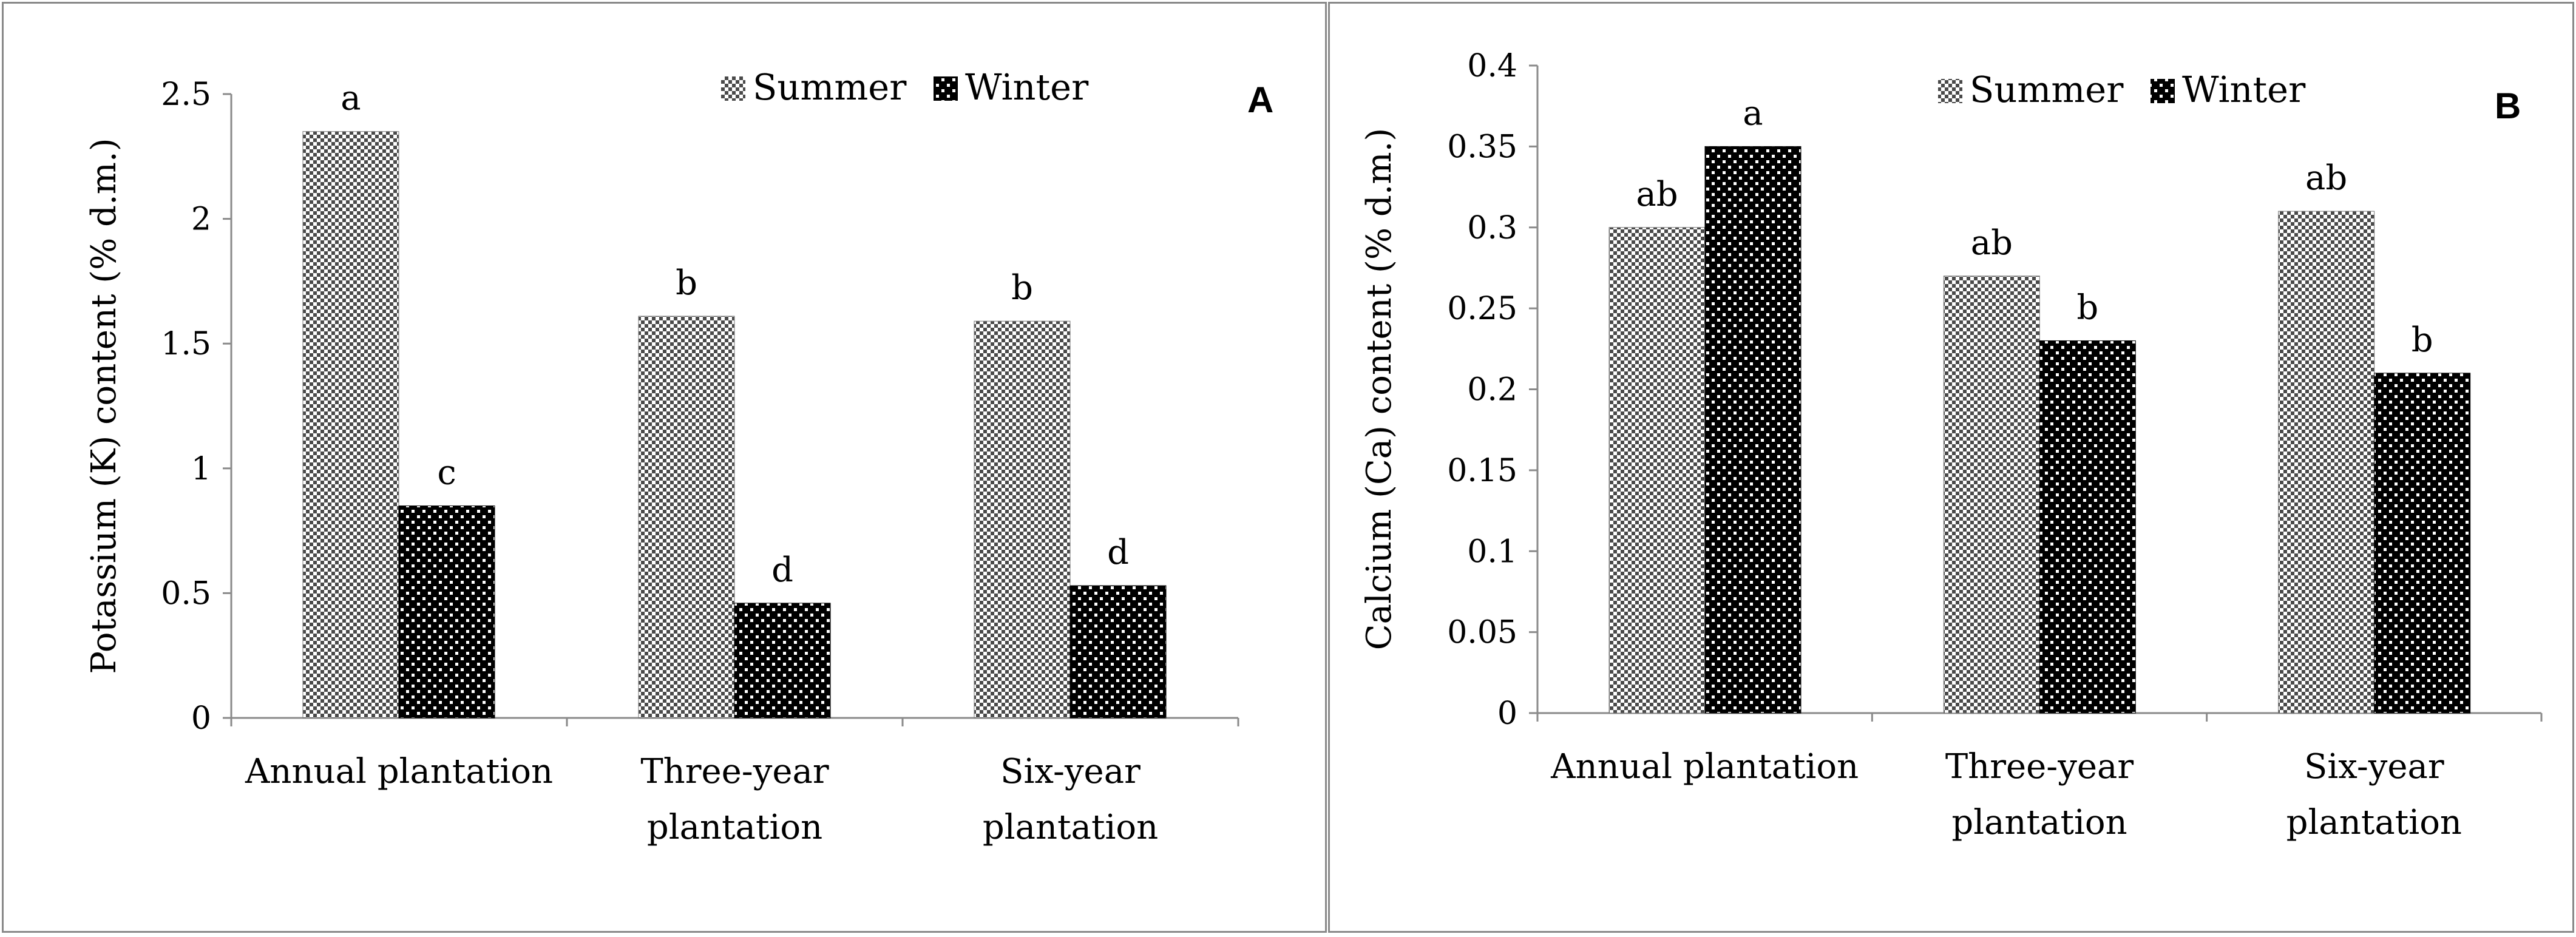 The height and width of the screenshot is (937, 2576). Describe the element at coordinates (946, 88) in the screenshot. I see `chart-a-legend-swatch-winter` at that location.